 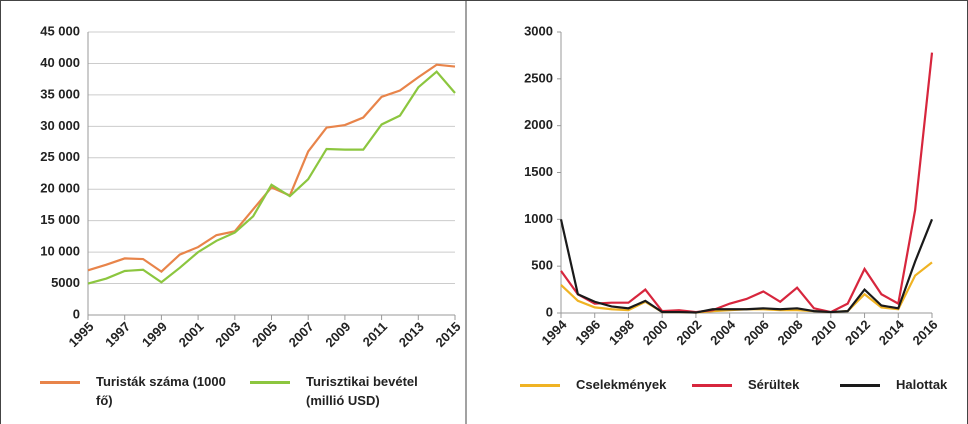 I want to click on legend-label: Sérültek, so click(x=774, y=384).